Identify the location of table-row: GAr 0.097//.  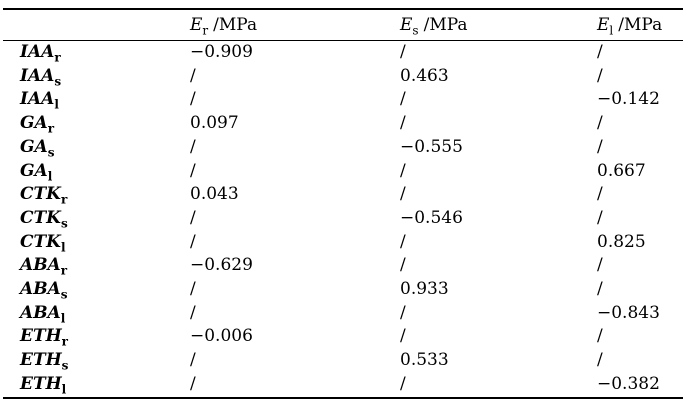
(343, 124).